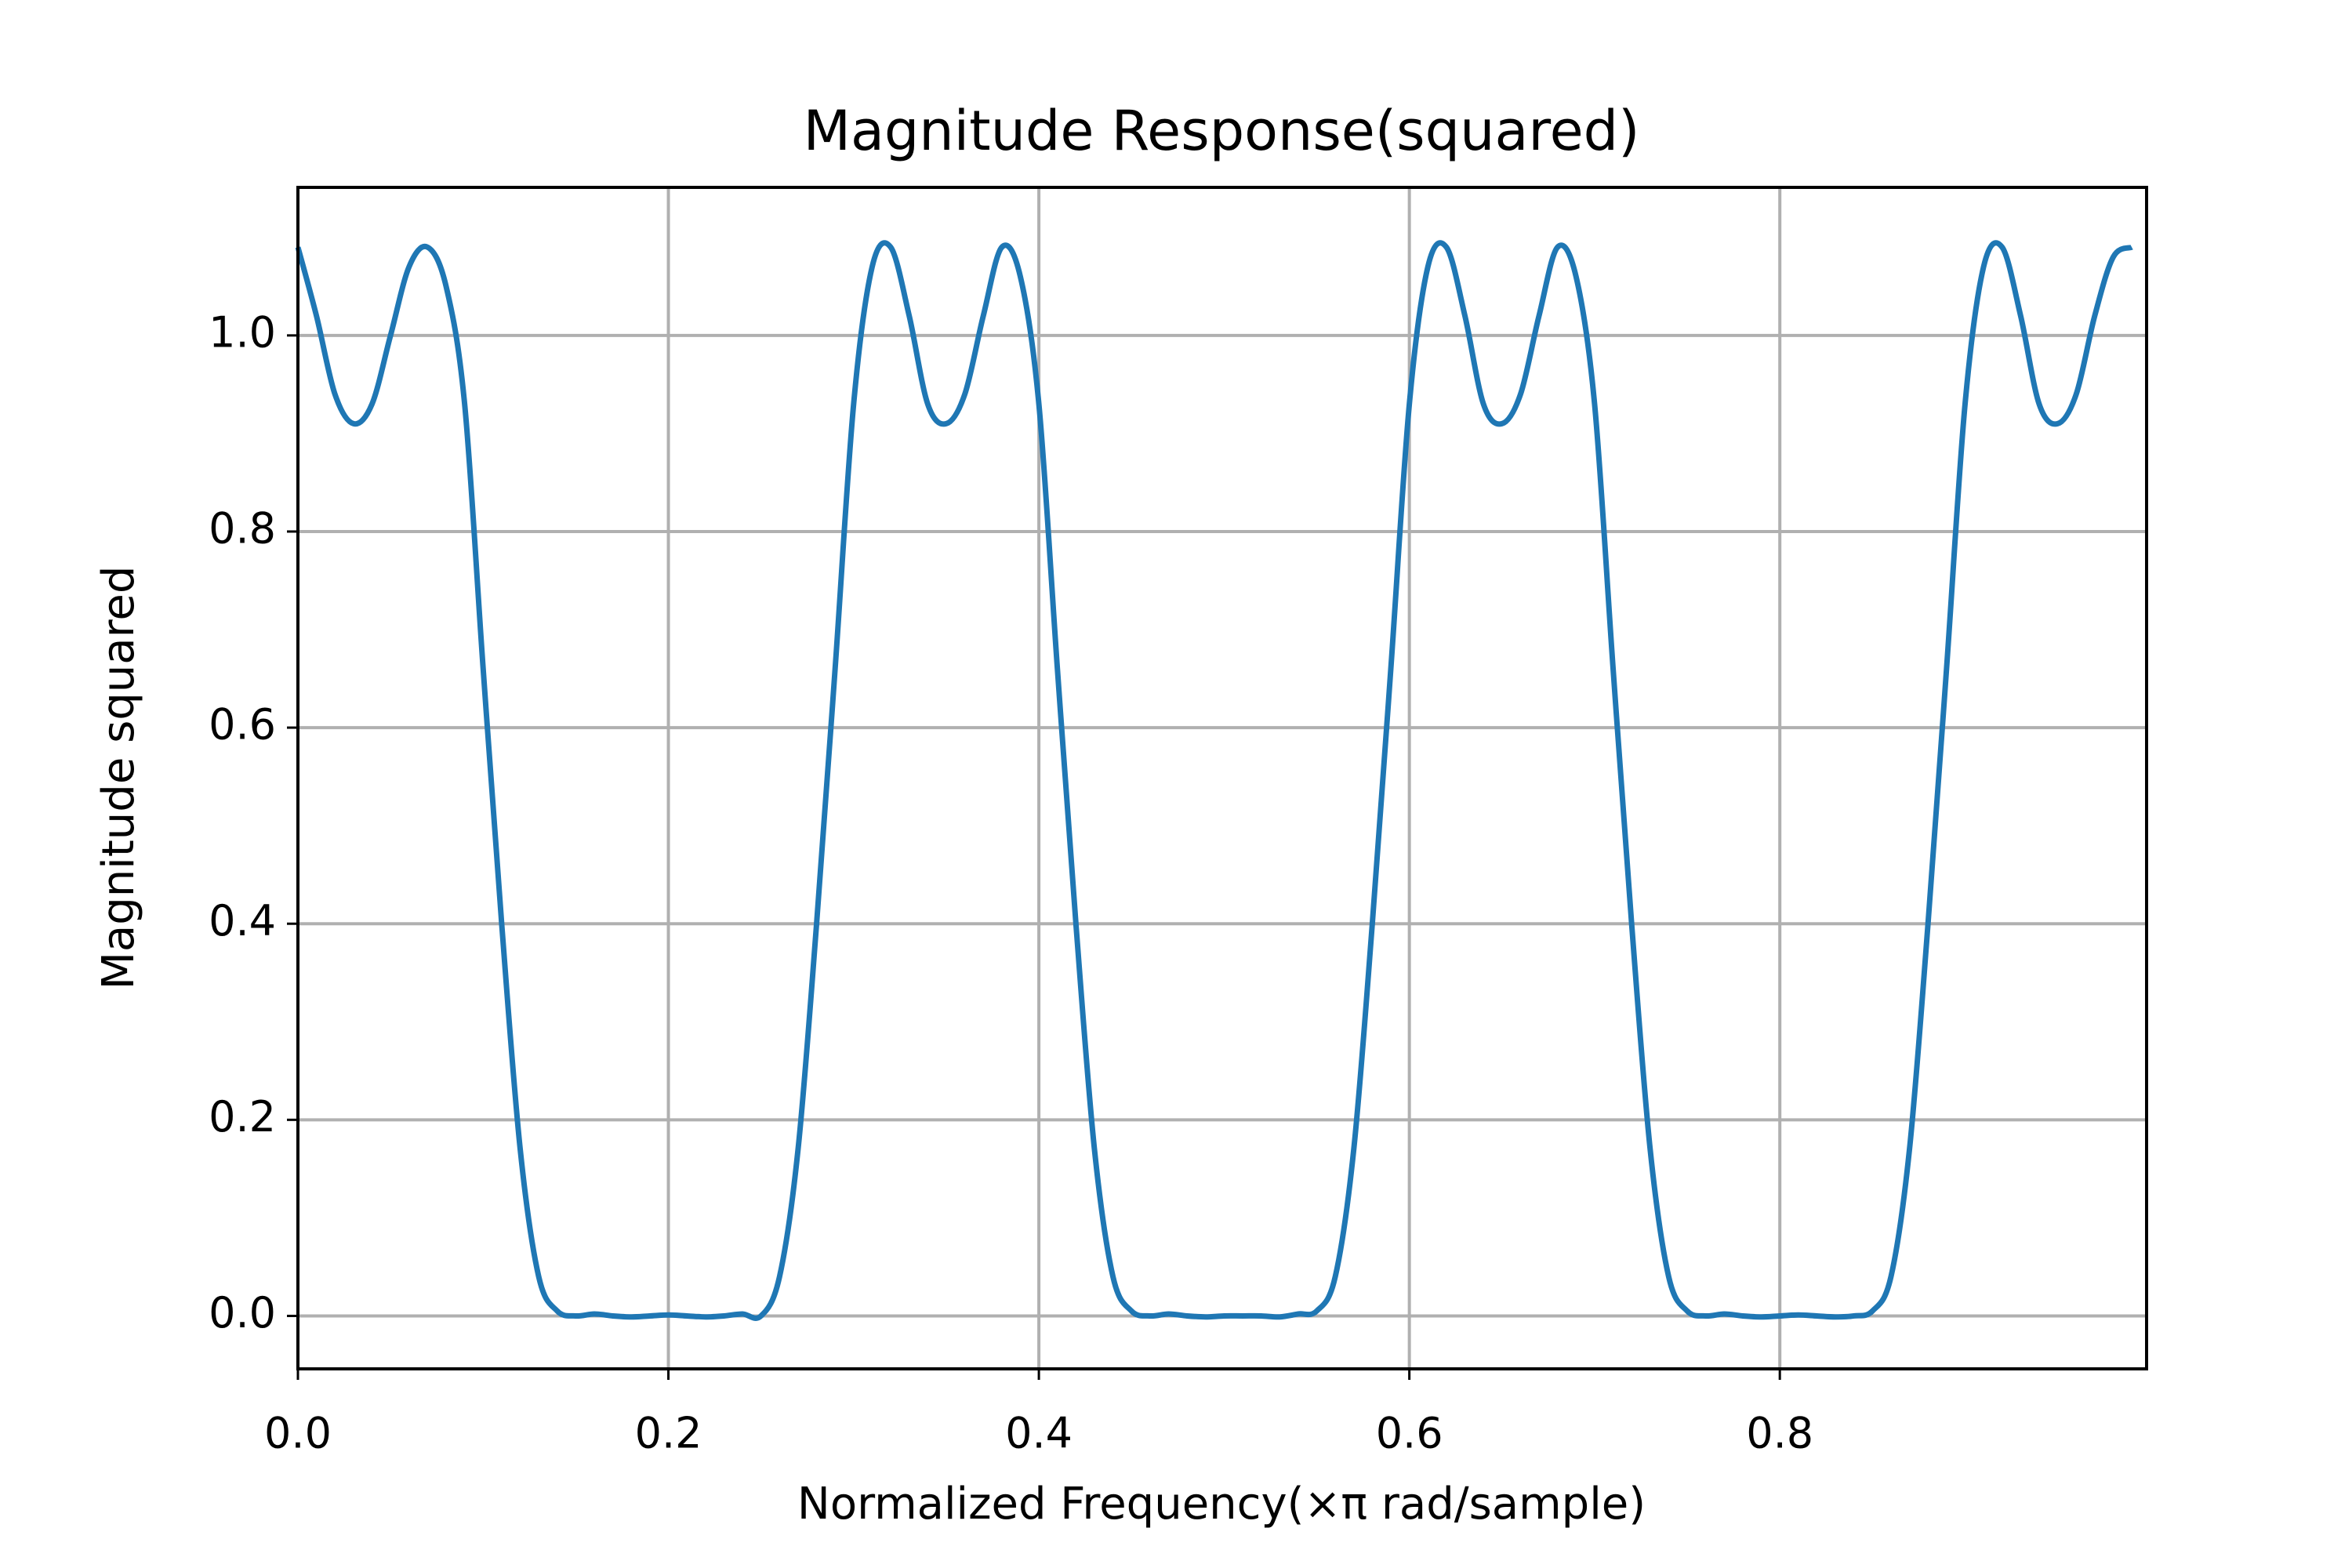  What do you see at coordinates (1221, 1504) in the screenshot?
I see `x-axis-label: Normalized Frequency(×π rad/sample)` at bounding box center [1221, 1504].